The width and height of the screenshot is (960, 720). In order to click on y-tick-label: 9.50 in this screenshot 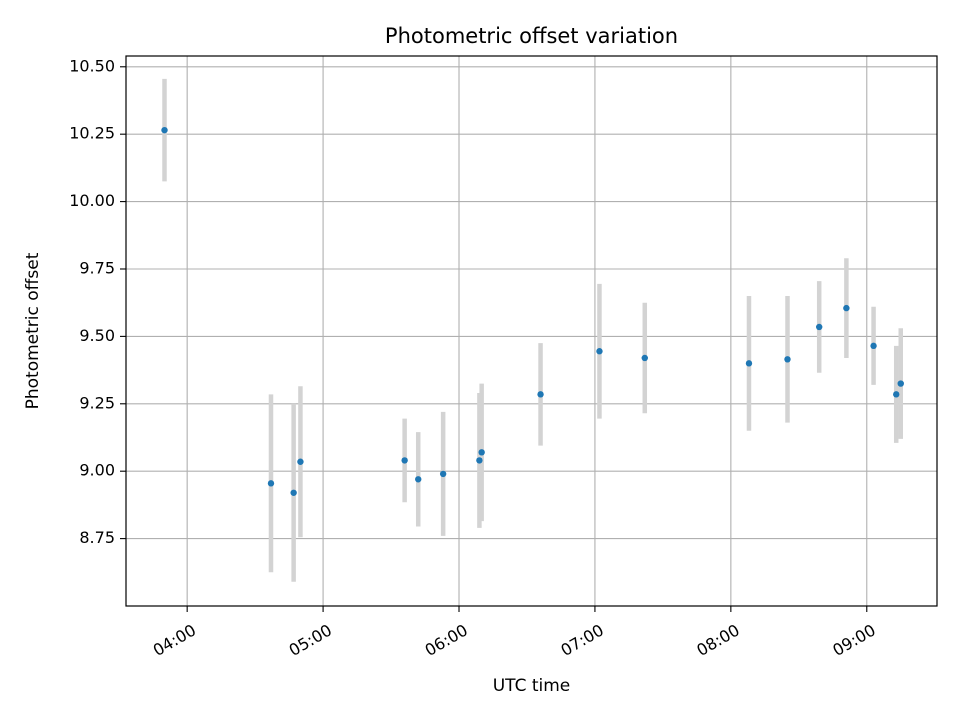, I will do `click(97, 335)`.